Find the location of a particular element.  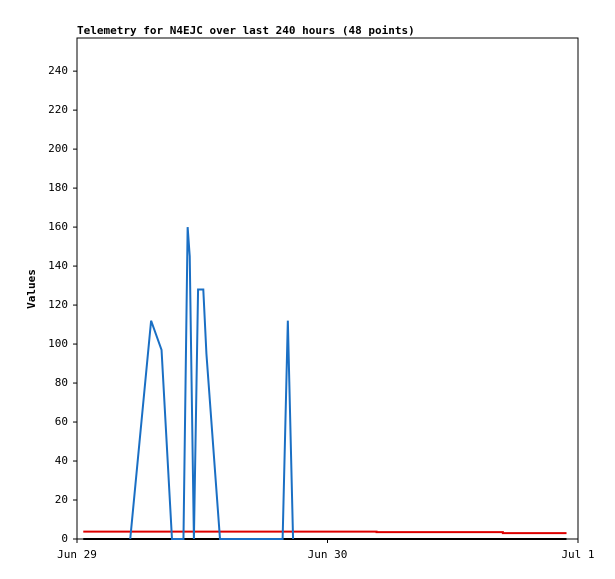

y-tick-label: 100 is located at coordinates (58, 343).